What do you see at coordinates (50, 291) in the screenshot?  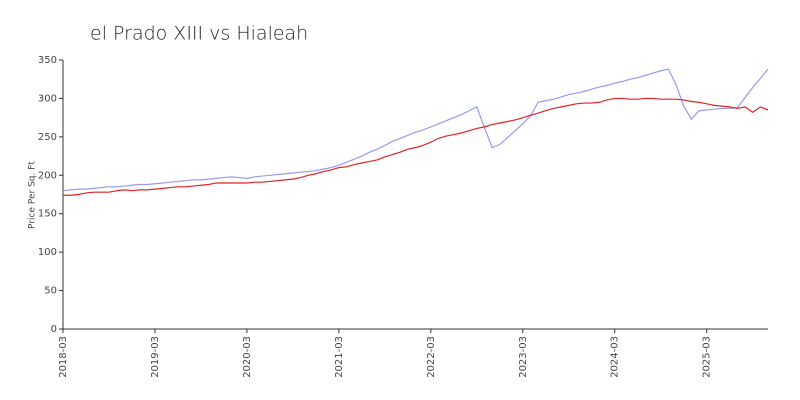 I see `y-tick-label: 50` at bounding box center [50, 291].